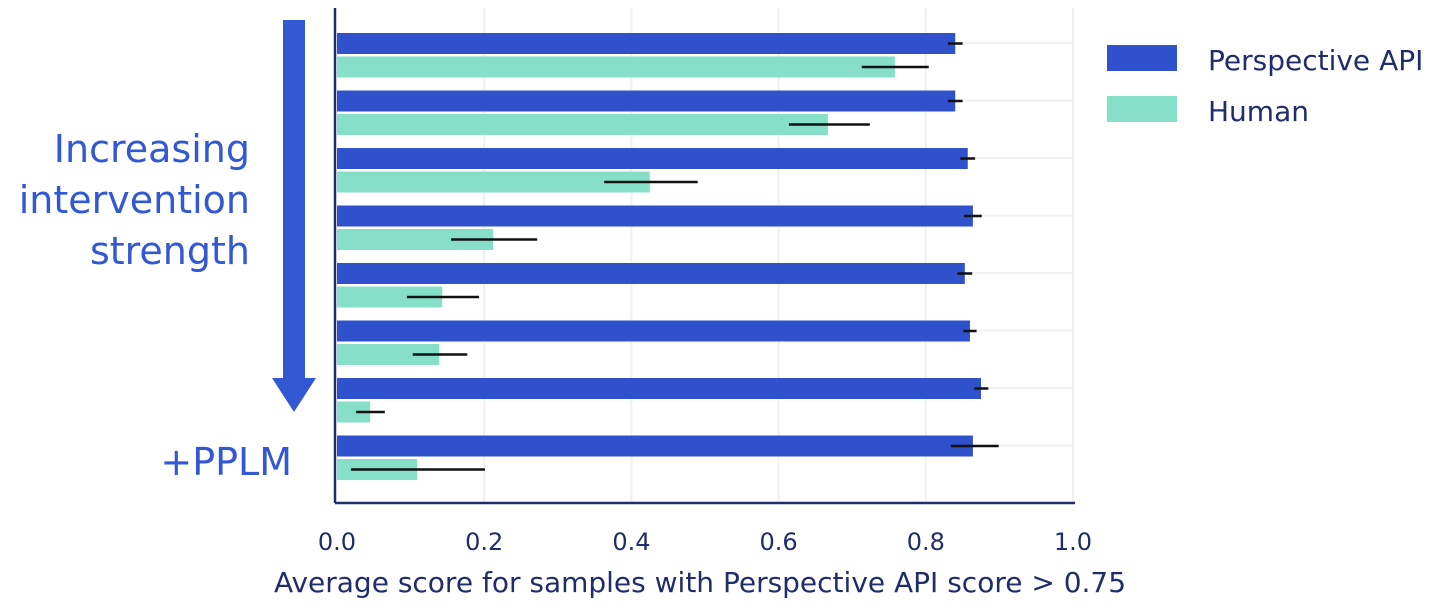 The image size is (1440, 613). What do you see at coordinates (1142, 109) in the screenshot?
I see `legend-swatch-human` at bounding box center [1142, 109].